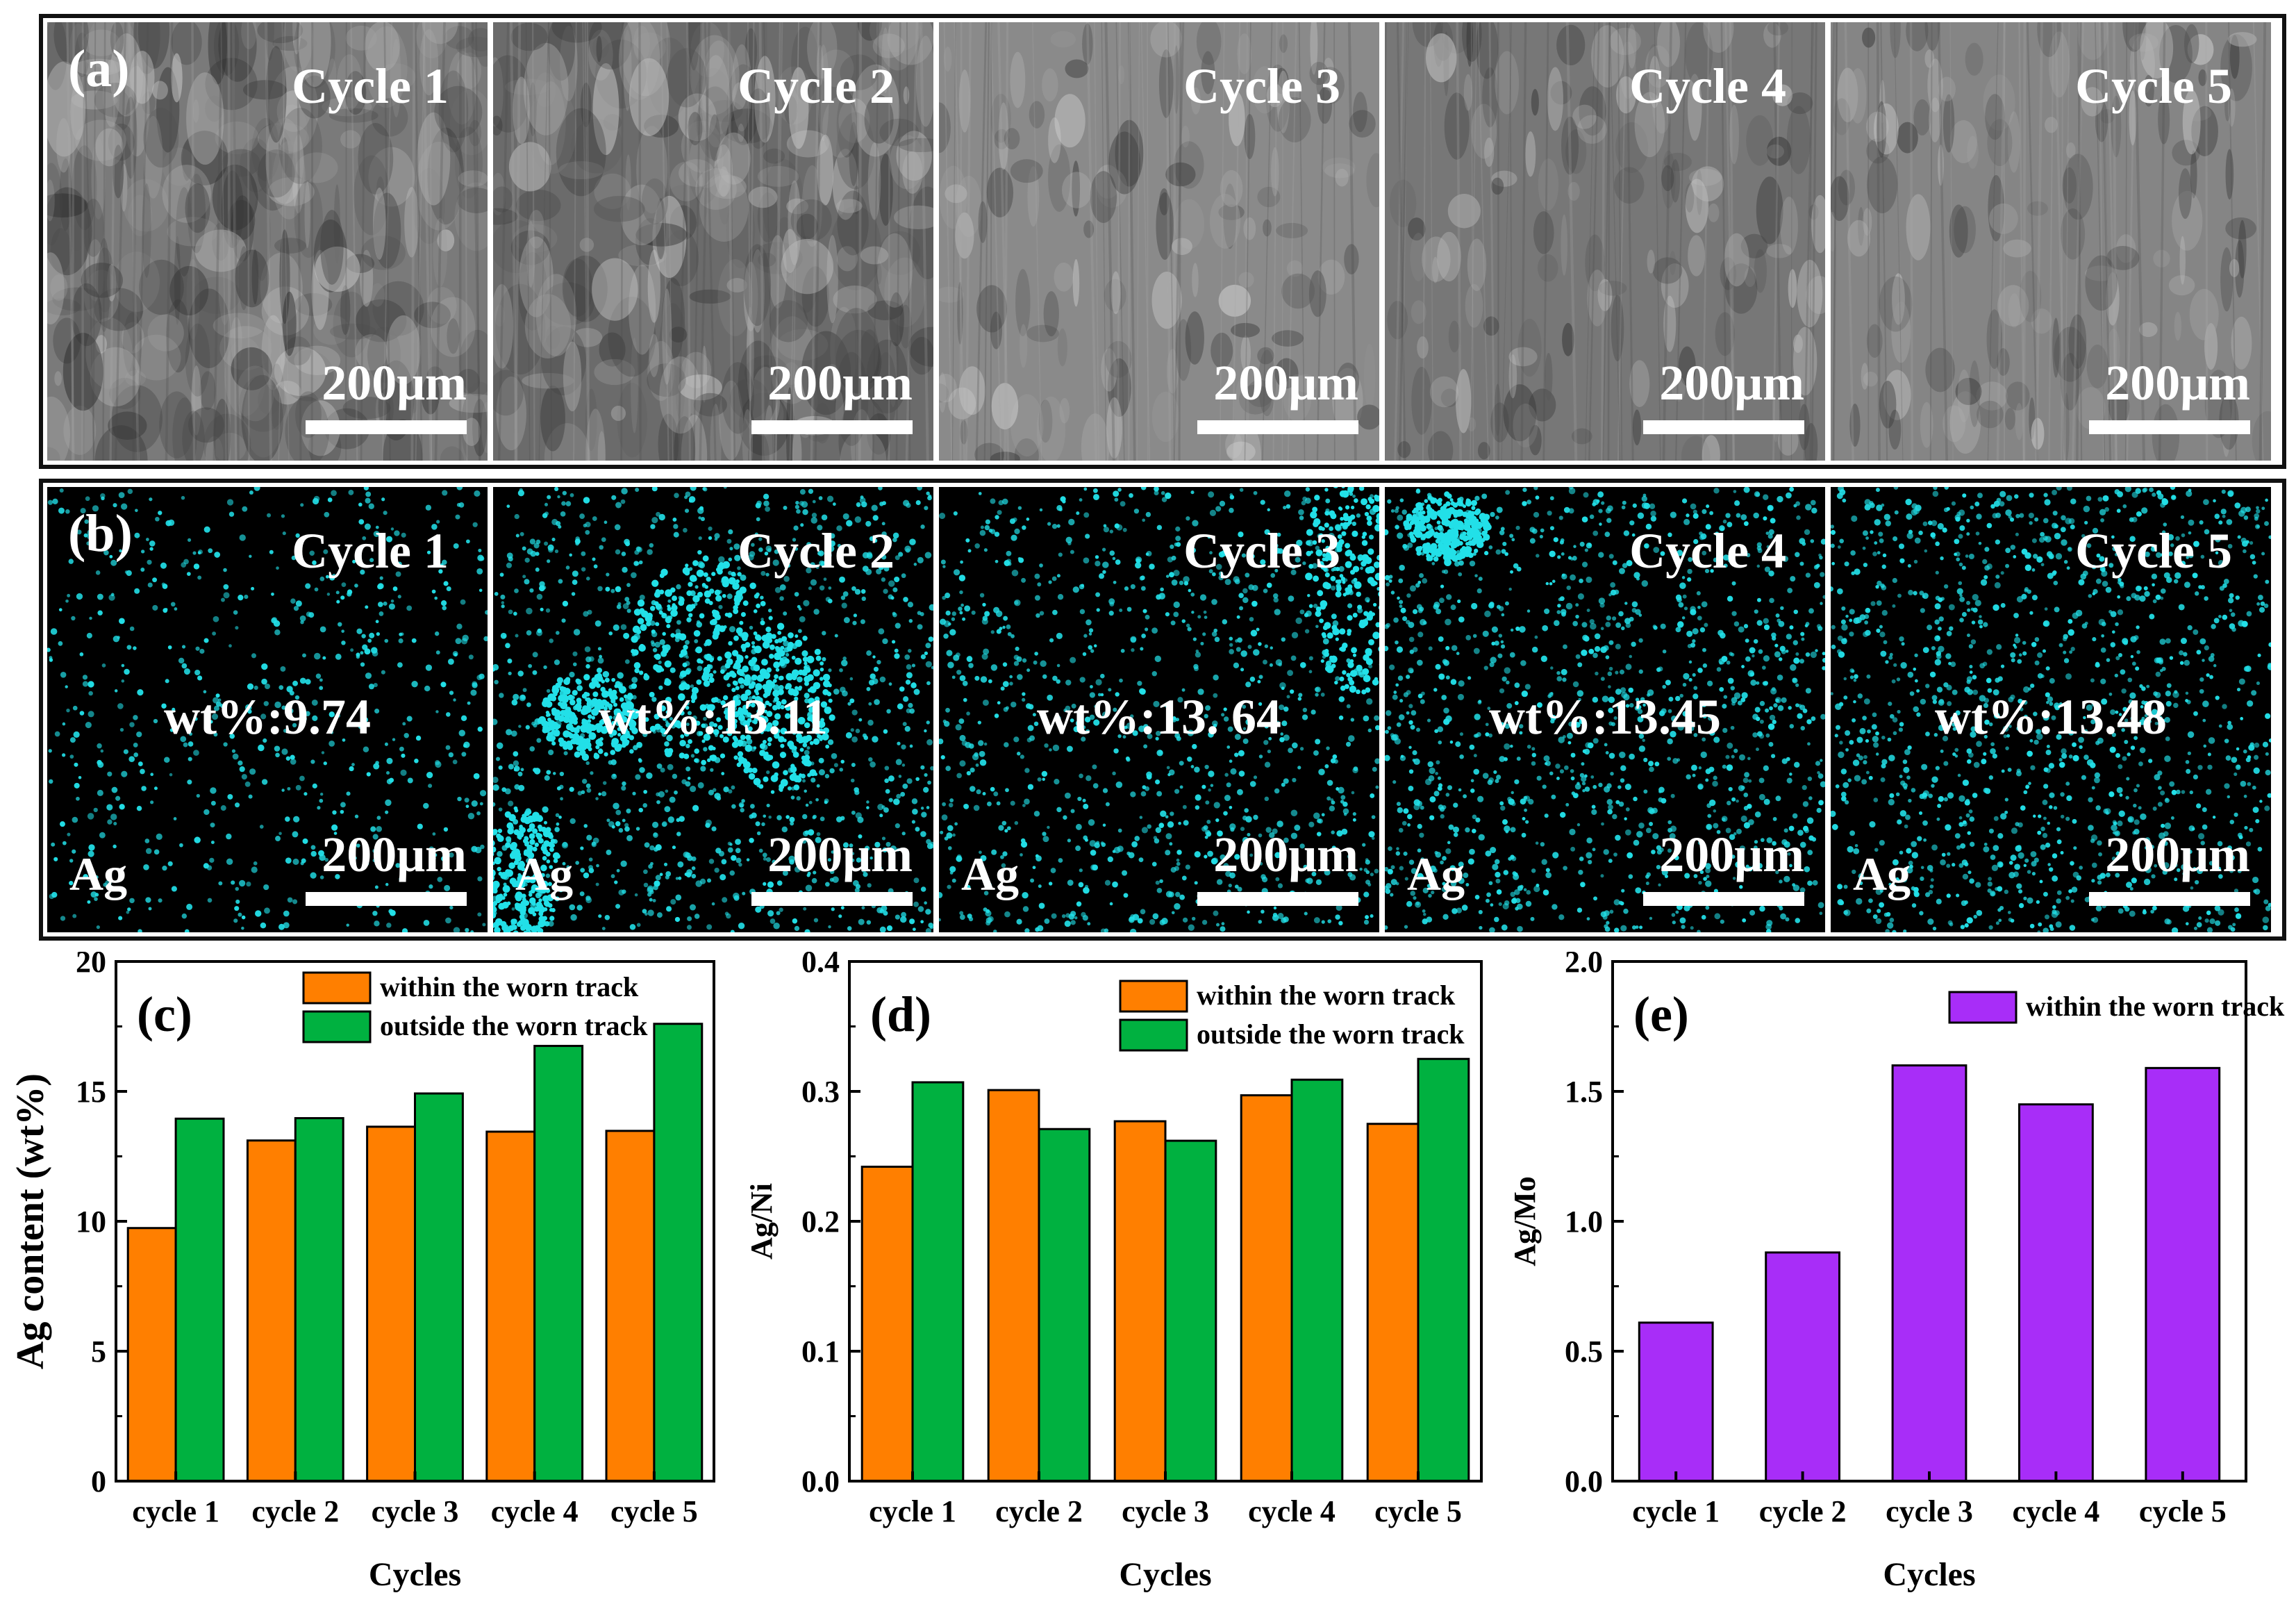  What do you see at coordinates (821, 965) in the screenshot?
I see `y-tick-label: 0.4` at bounding box center [821, 965].